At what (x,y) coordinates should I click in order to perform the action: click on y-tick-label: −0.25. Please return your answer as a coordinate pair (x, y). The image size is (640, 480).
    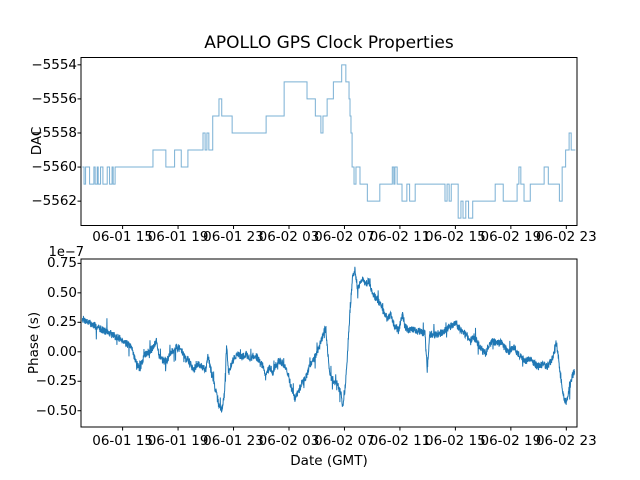
    Looking at the image, I should click on (56, 381).